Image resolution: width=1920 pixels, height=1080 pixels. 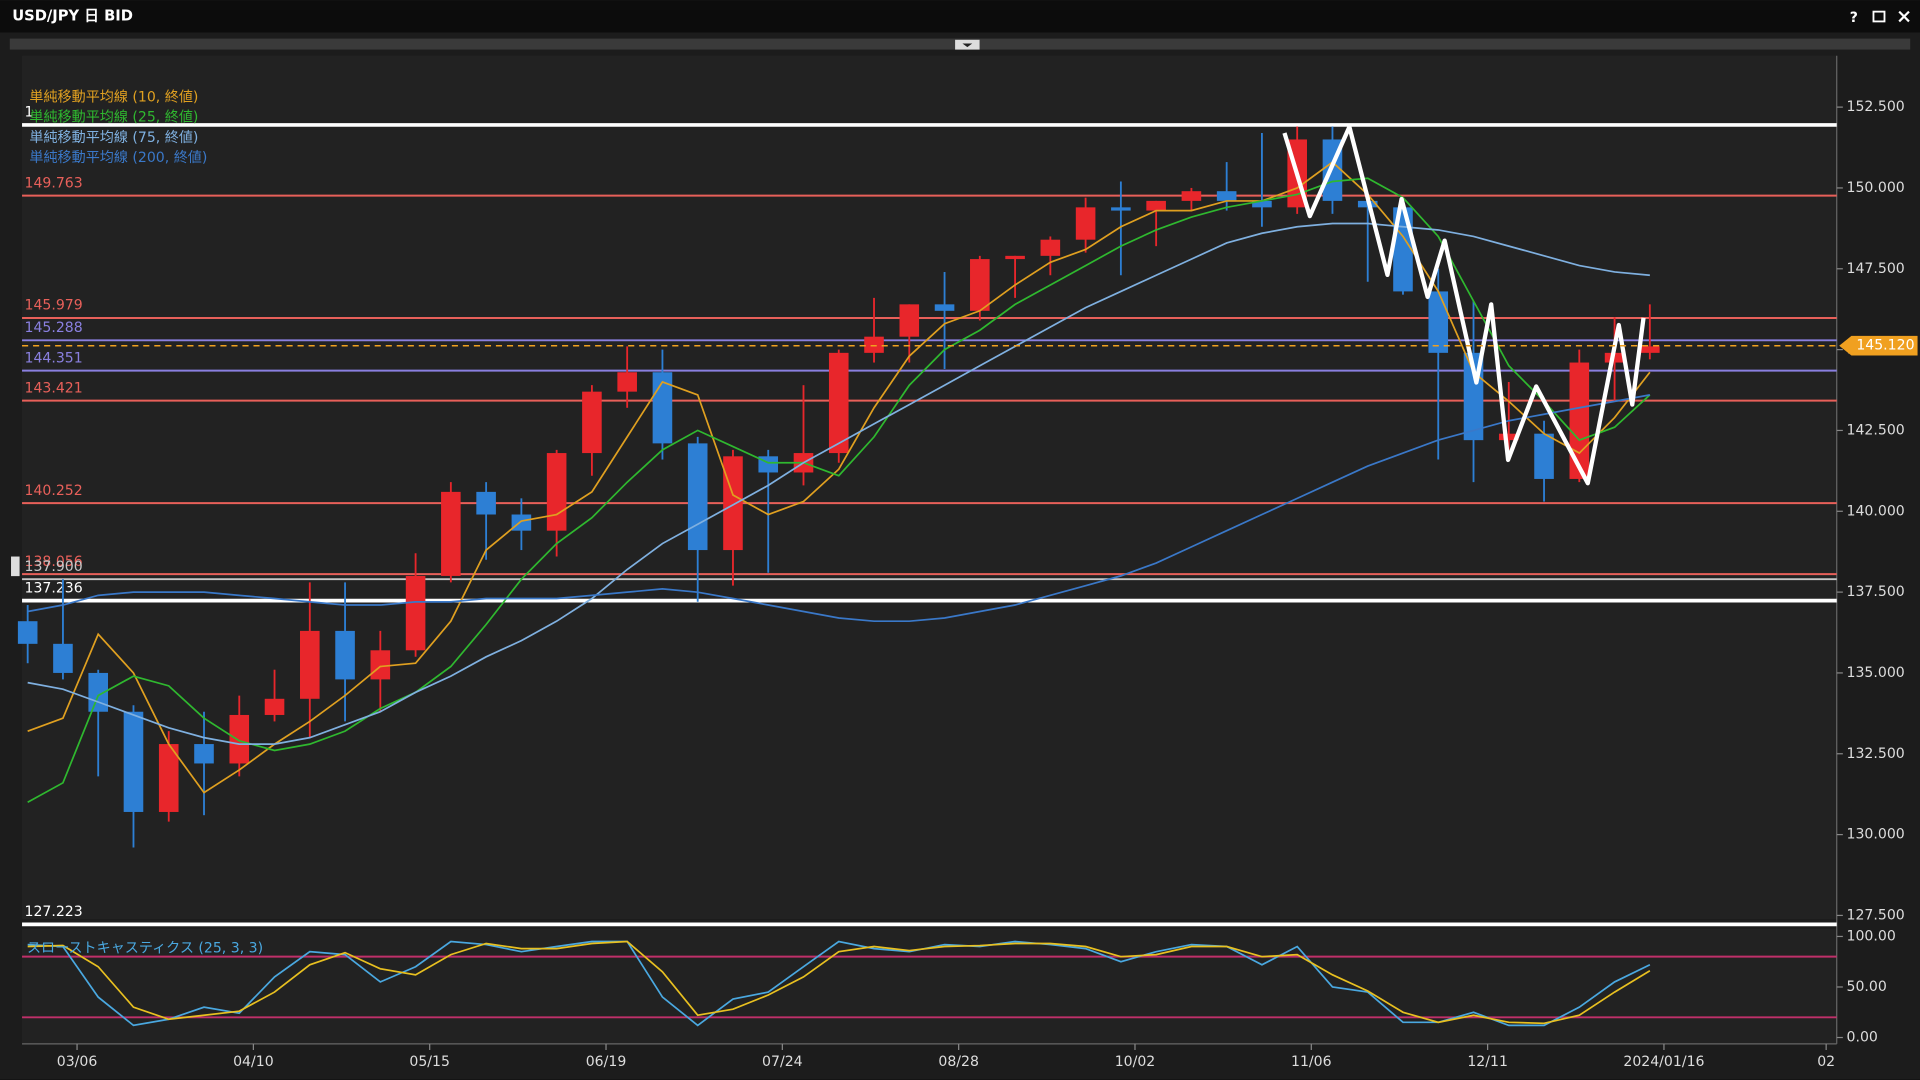 I want to click on level-label: 145.288, so click(x=53, y=328).